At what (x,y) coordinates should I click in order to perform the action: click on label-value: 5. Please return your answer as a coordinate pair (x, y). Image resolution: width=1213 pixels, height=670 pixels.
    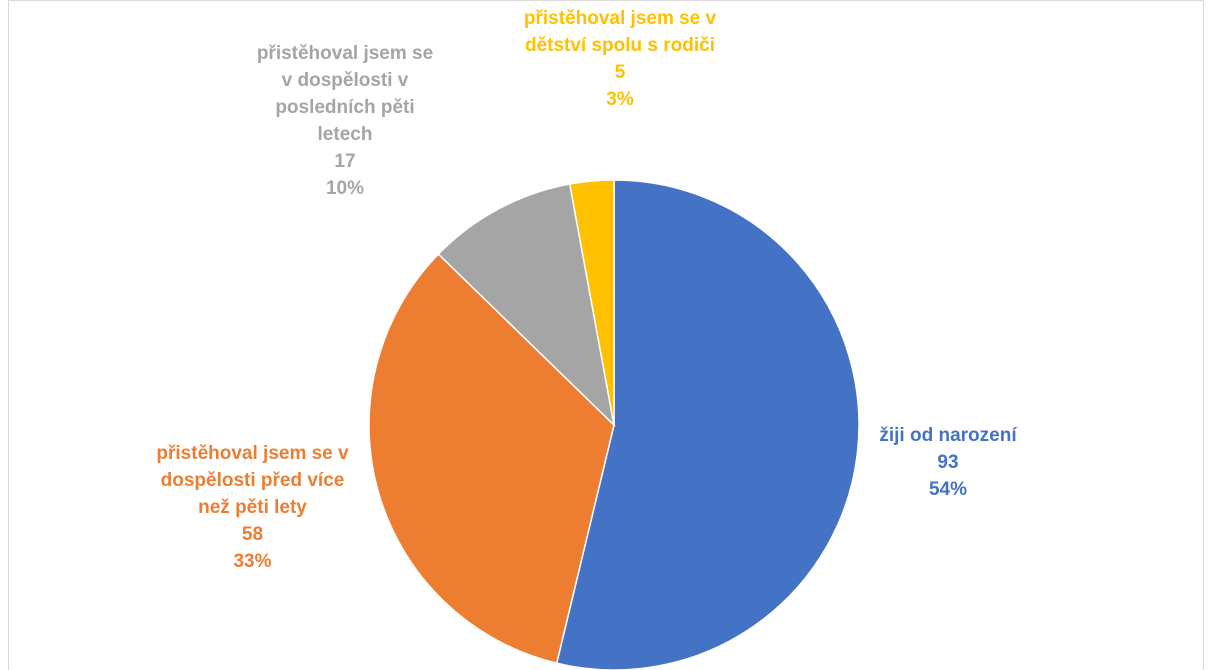
    Looking at the image, I should click on (620, 72).